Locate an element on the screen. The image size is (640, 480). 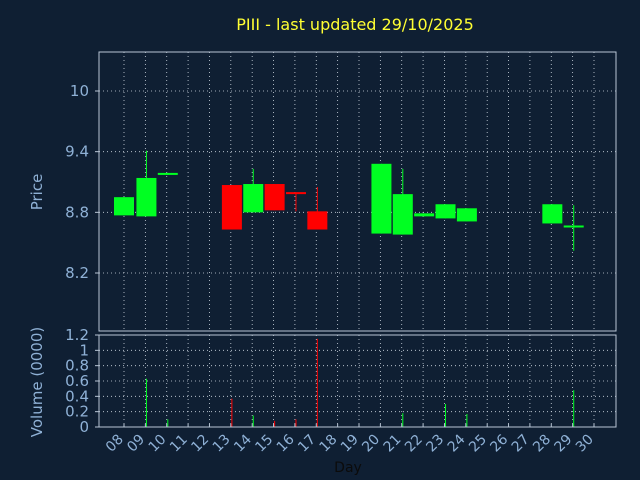
volume-bars is located at coordinates (360, 382).